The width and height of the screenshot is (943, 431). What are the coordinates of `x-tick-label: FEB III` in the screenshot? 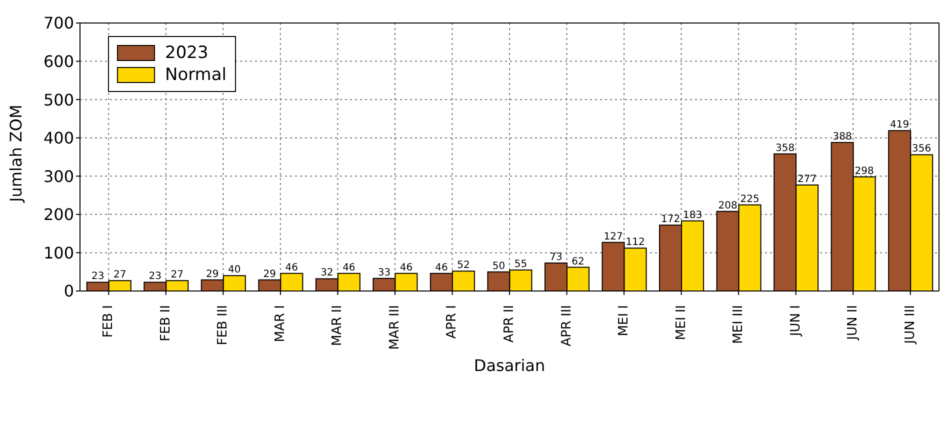 It's located at (223, 325).